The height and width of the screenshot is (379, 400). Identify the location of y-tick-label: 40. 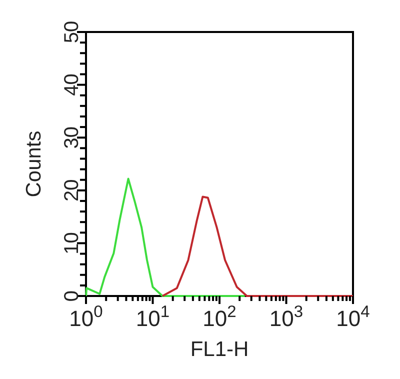
(72, 85).